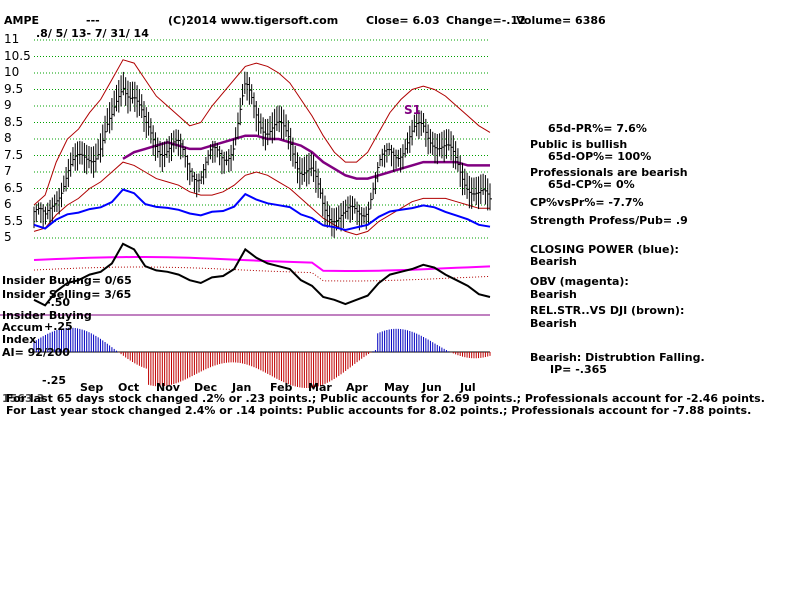  Describe the element at coordinates (262, 264) in the screenshot. I see `obv-line` at that location.